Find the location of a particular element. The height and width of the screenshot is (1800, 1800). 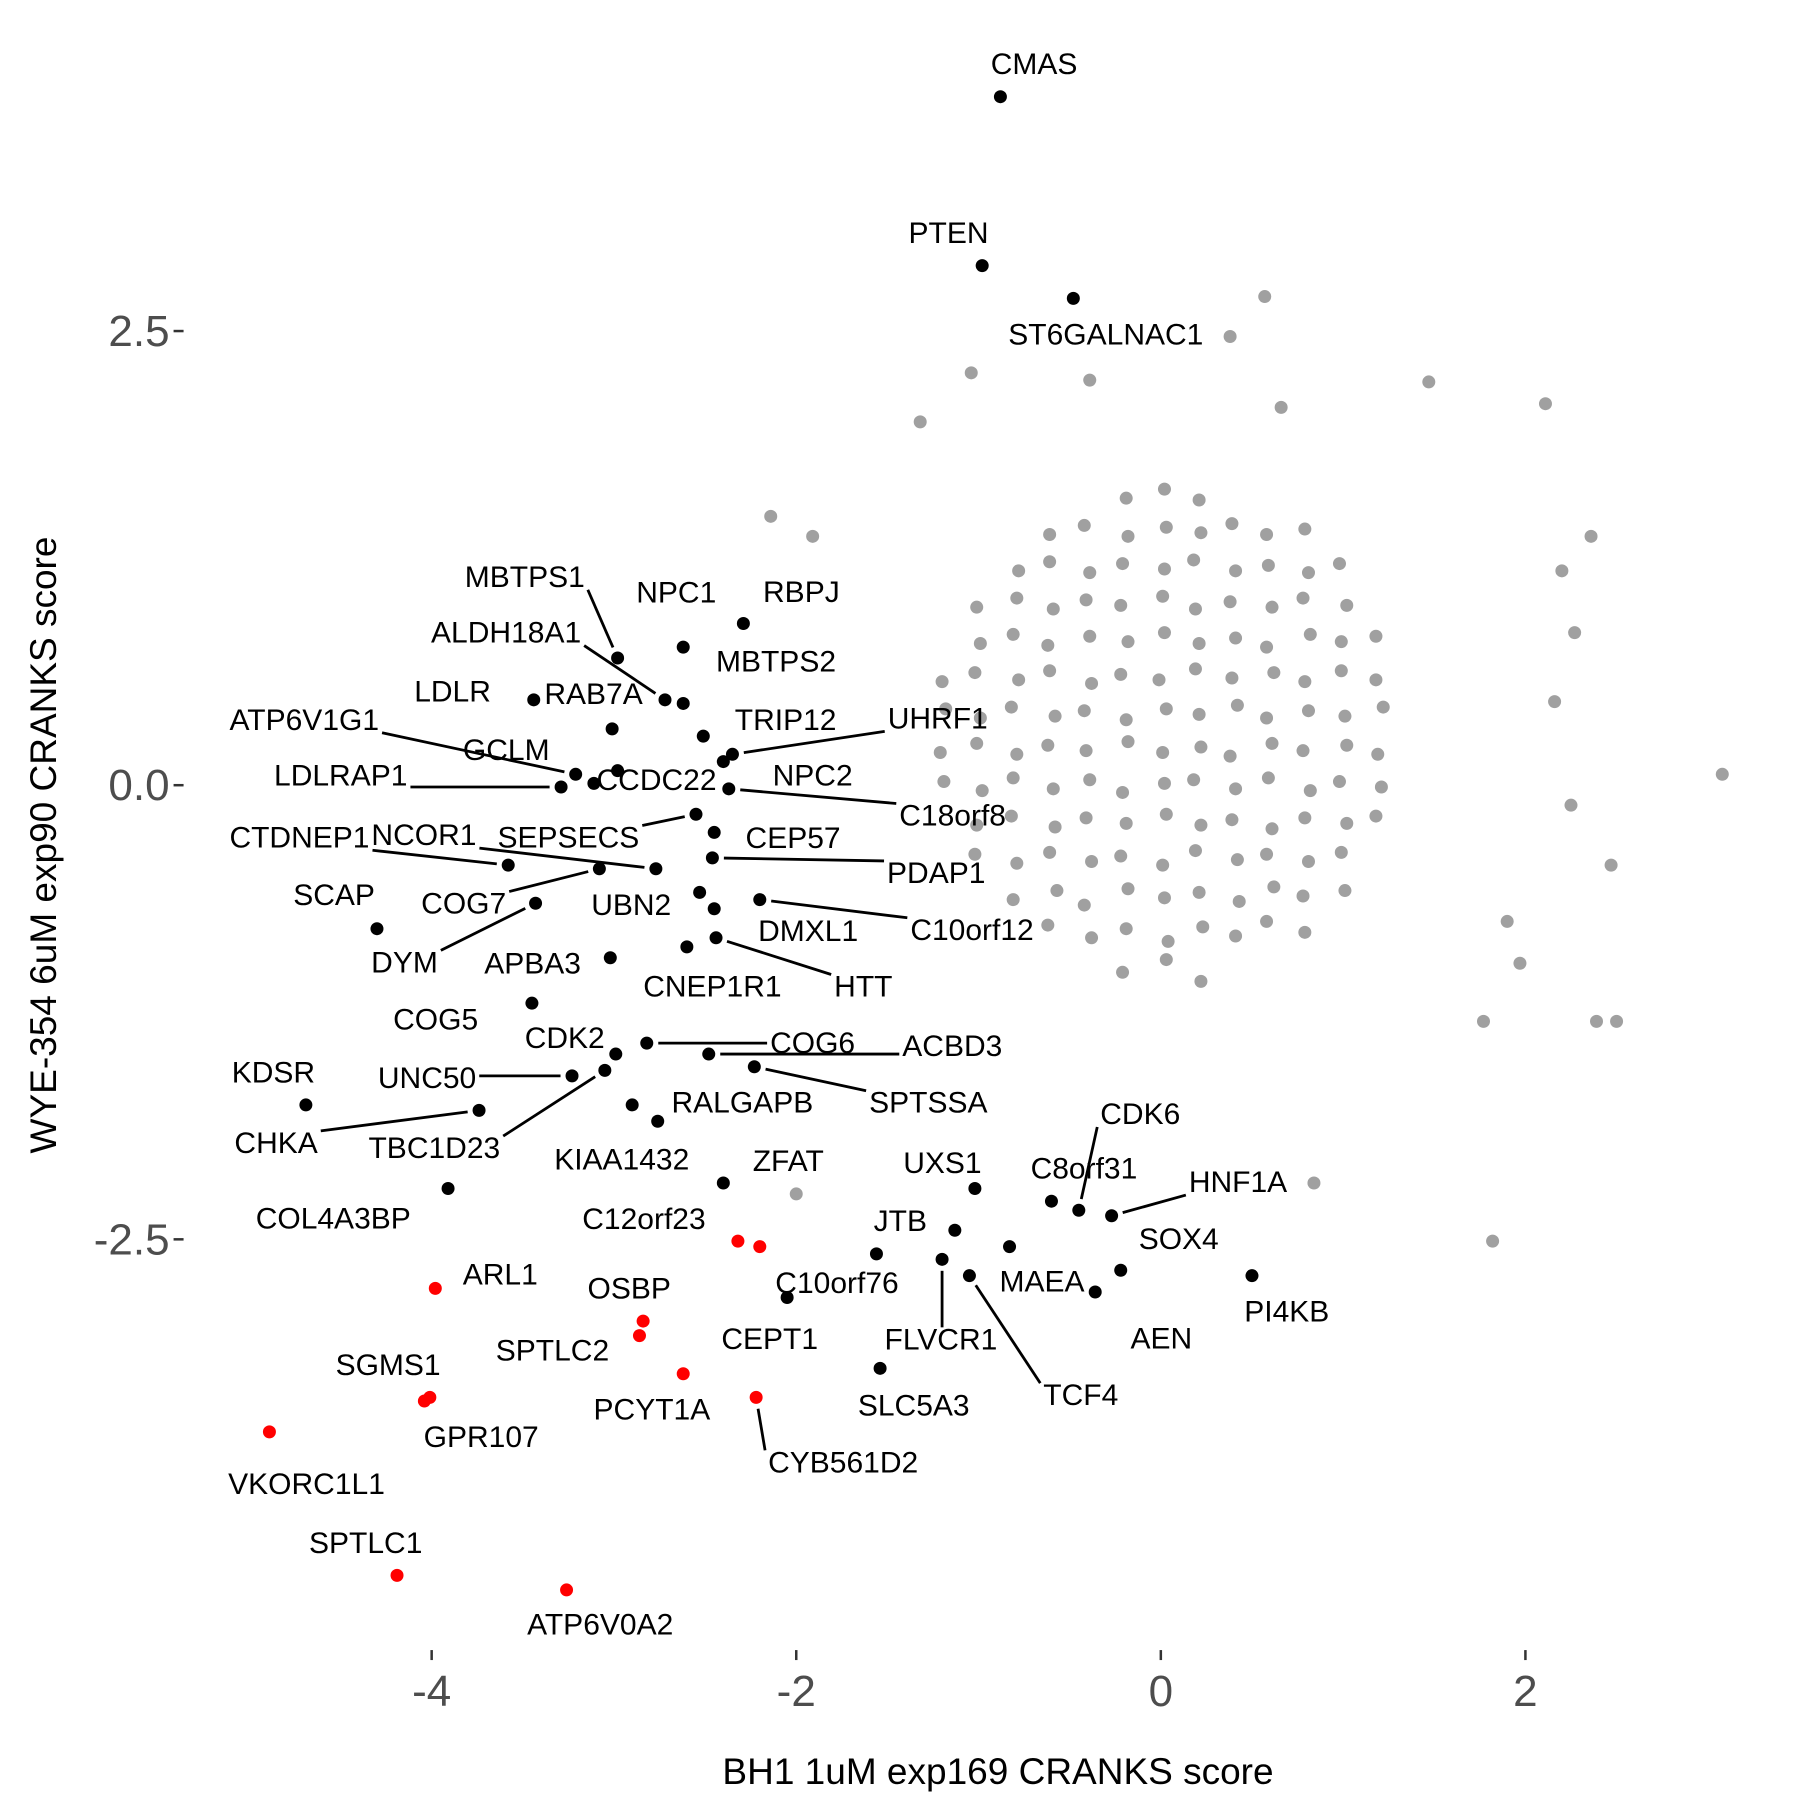

point-label: SEPSECS is located at coordinates (569, 837).